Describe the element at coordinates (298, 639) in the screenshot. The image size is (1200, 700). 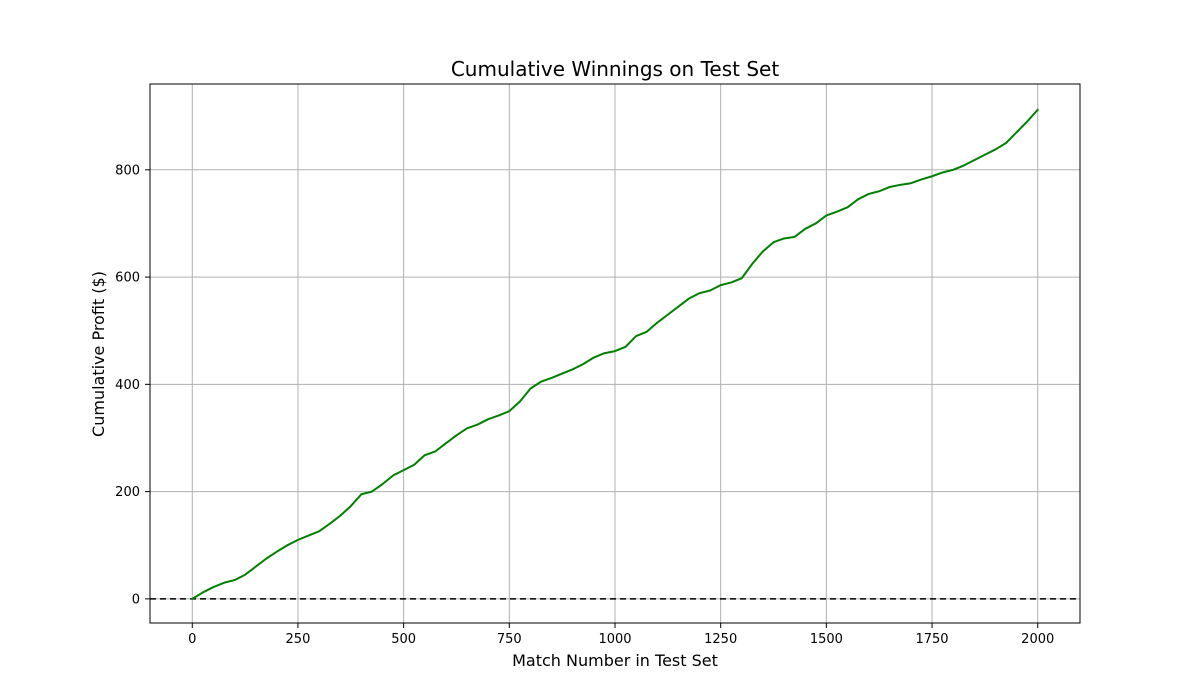
I see `x-tick-label: 250` at that location.